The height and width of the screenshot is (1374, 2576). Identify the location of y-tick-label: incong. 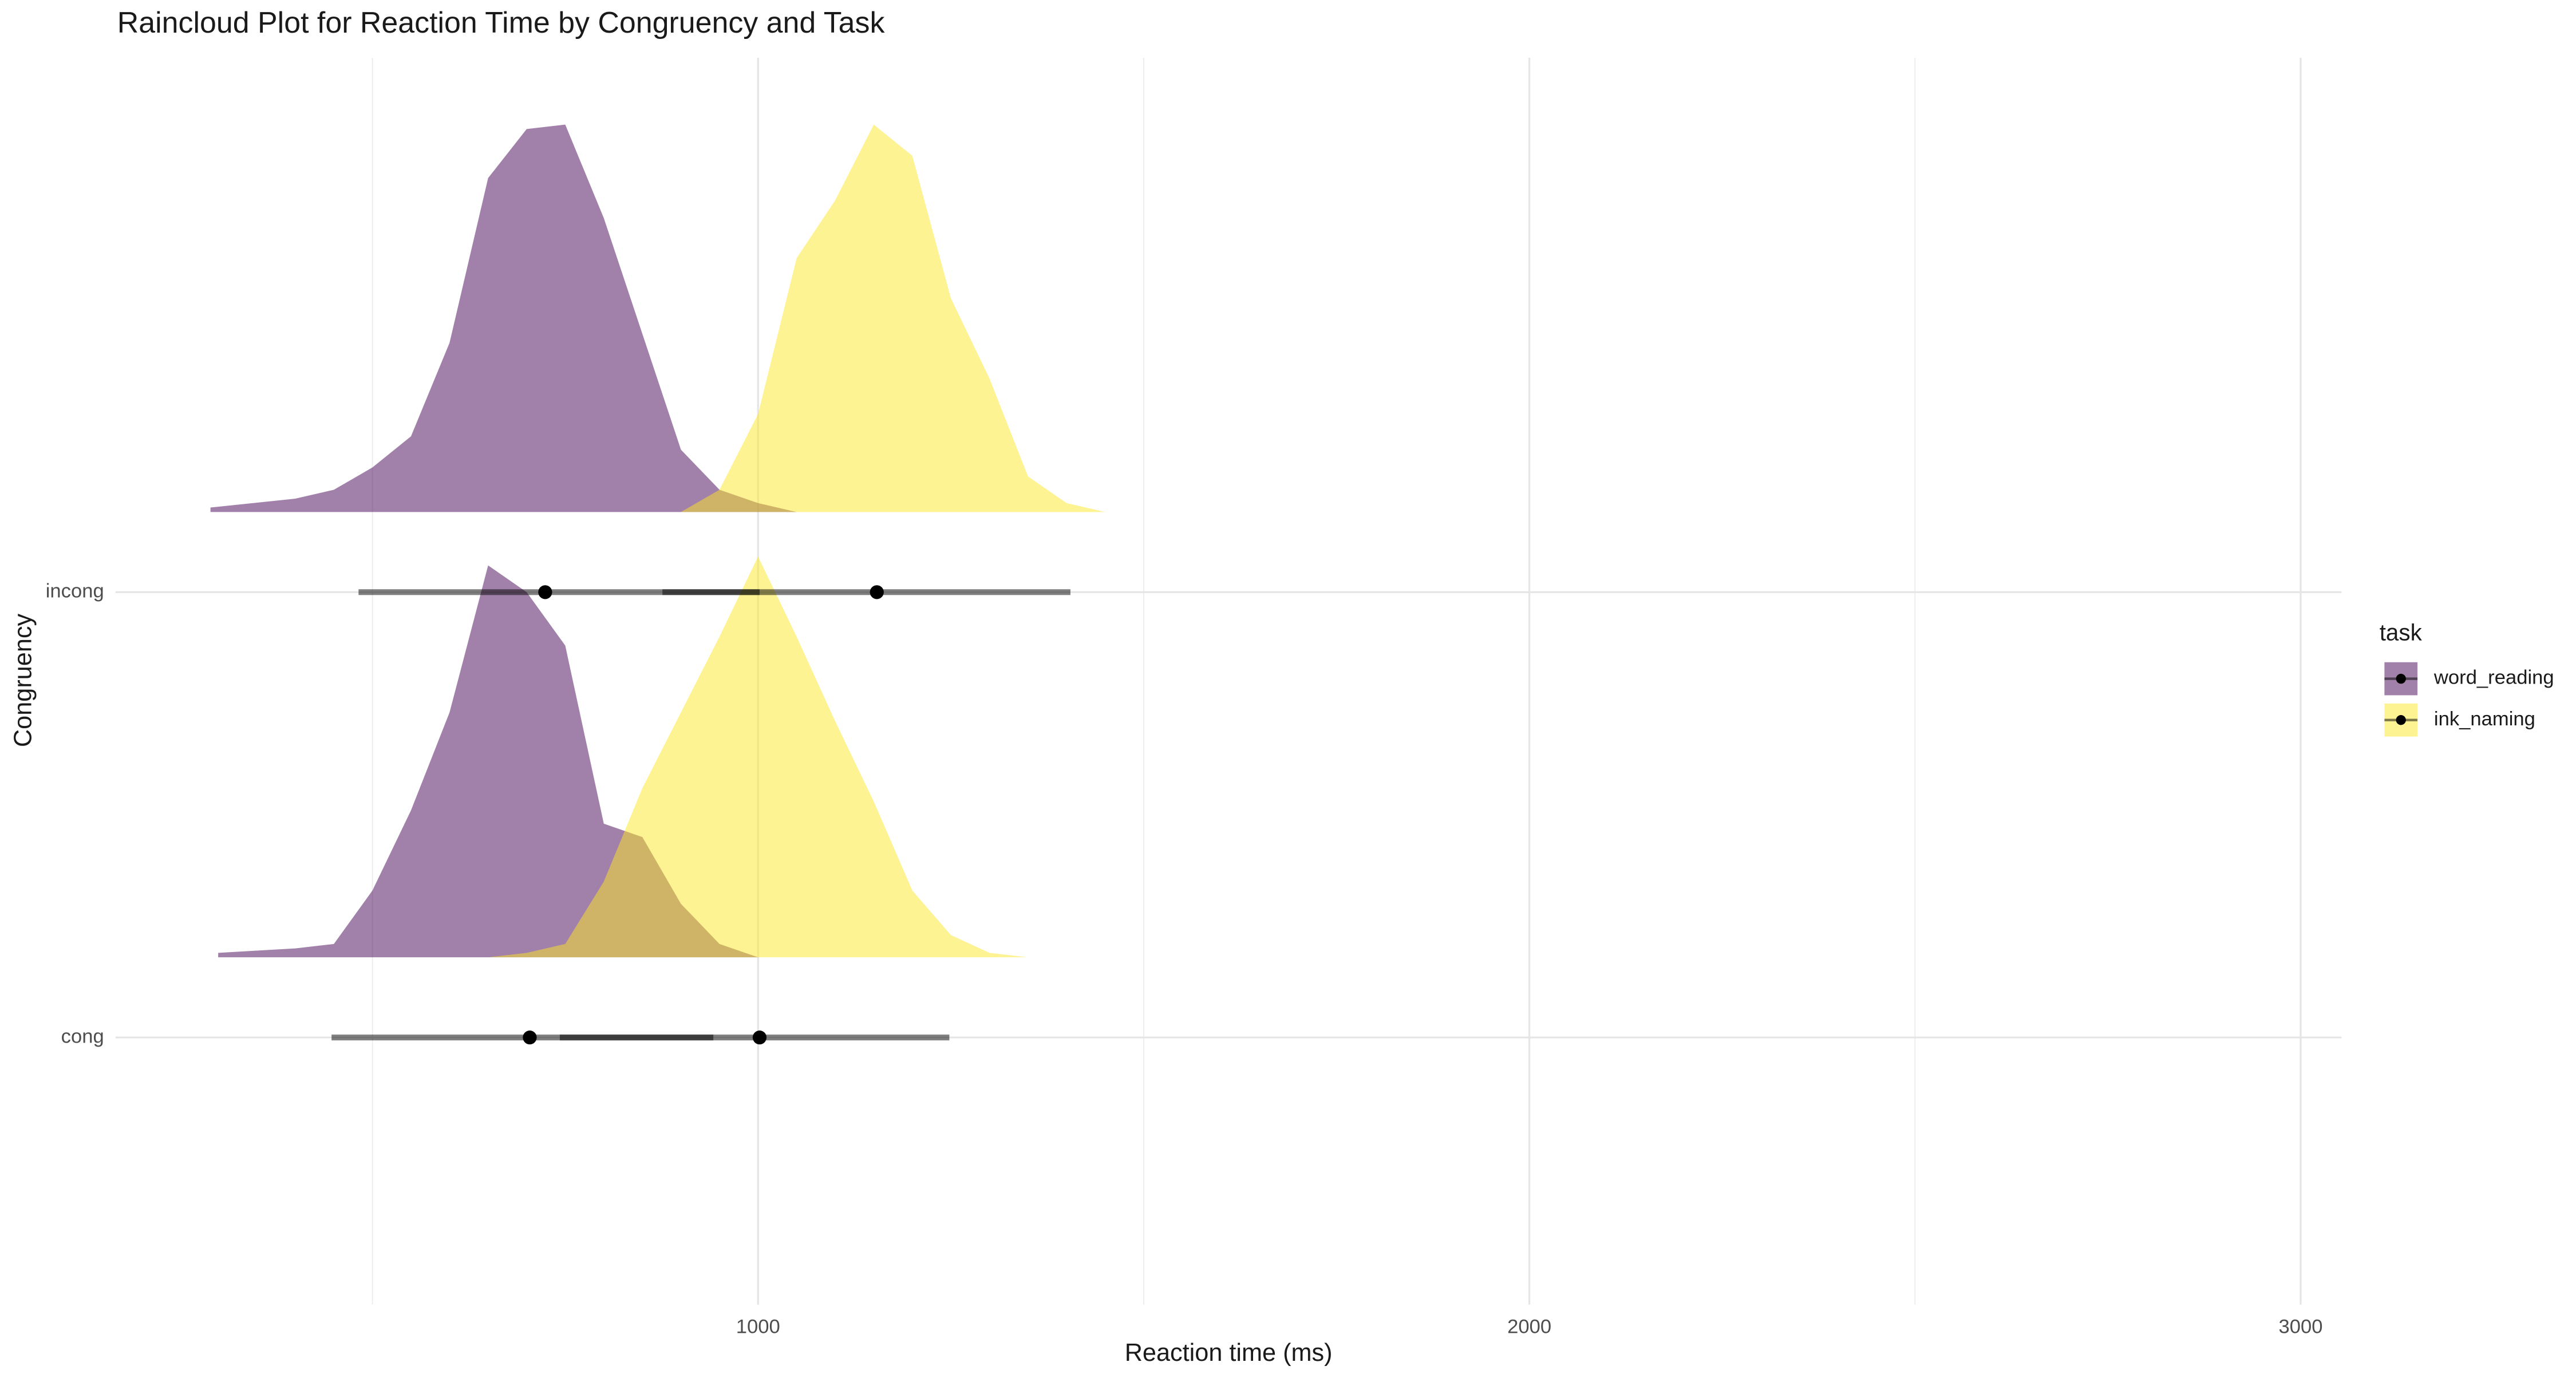
(75, 591).